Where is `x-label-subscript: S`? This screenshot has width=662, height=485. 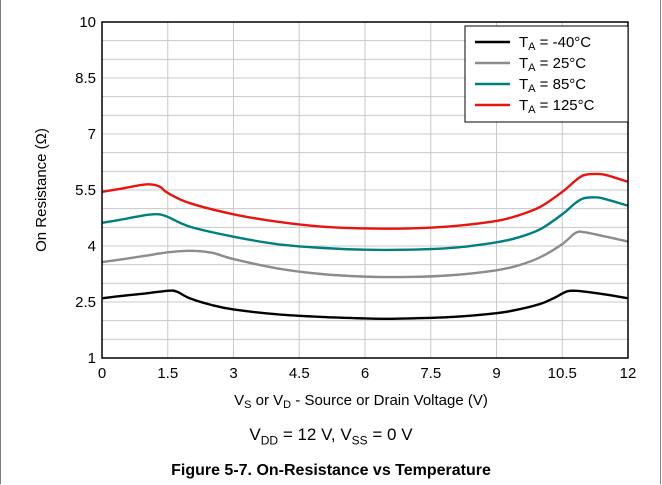
x-label-subscript: S is located at coordinates (247, 405).